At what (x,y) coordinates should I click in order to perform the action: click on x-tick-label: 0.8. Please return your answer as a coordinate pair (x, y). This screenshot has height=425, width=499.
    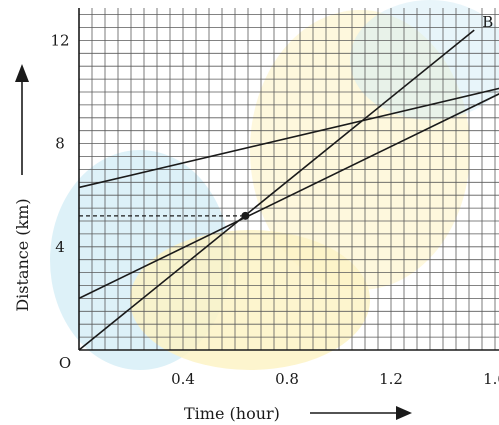
    Looking at the image, I should click on (287, 379).